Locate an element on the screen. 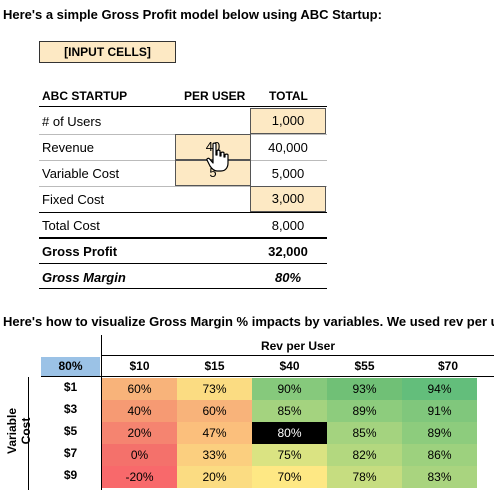 The image size is (494, 490). input-fixed-cost-total: 3,000 is located at coordinates (288, 199).